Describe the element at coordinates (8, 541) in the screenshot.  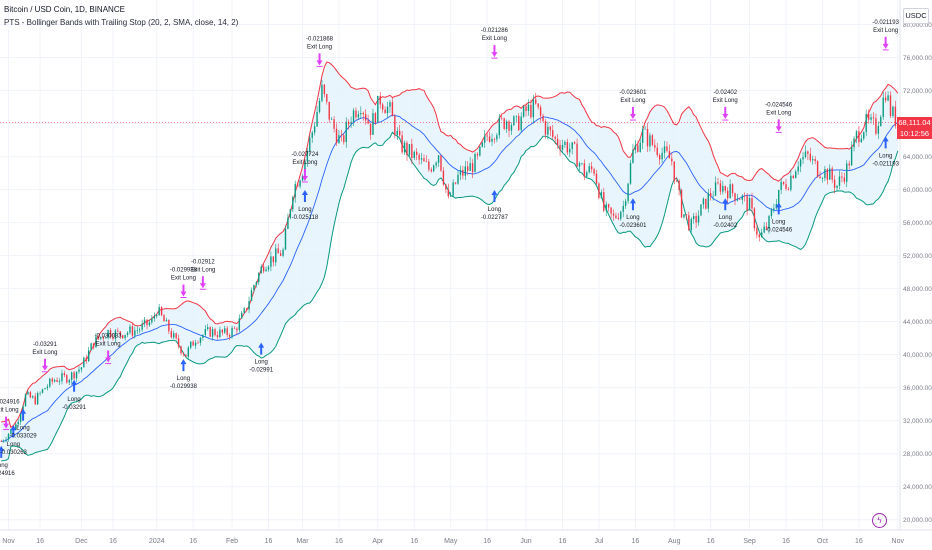
I see `time-tick-label: Nov` at that location.